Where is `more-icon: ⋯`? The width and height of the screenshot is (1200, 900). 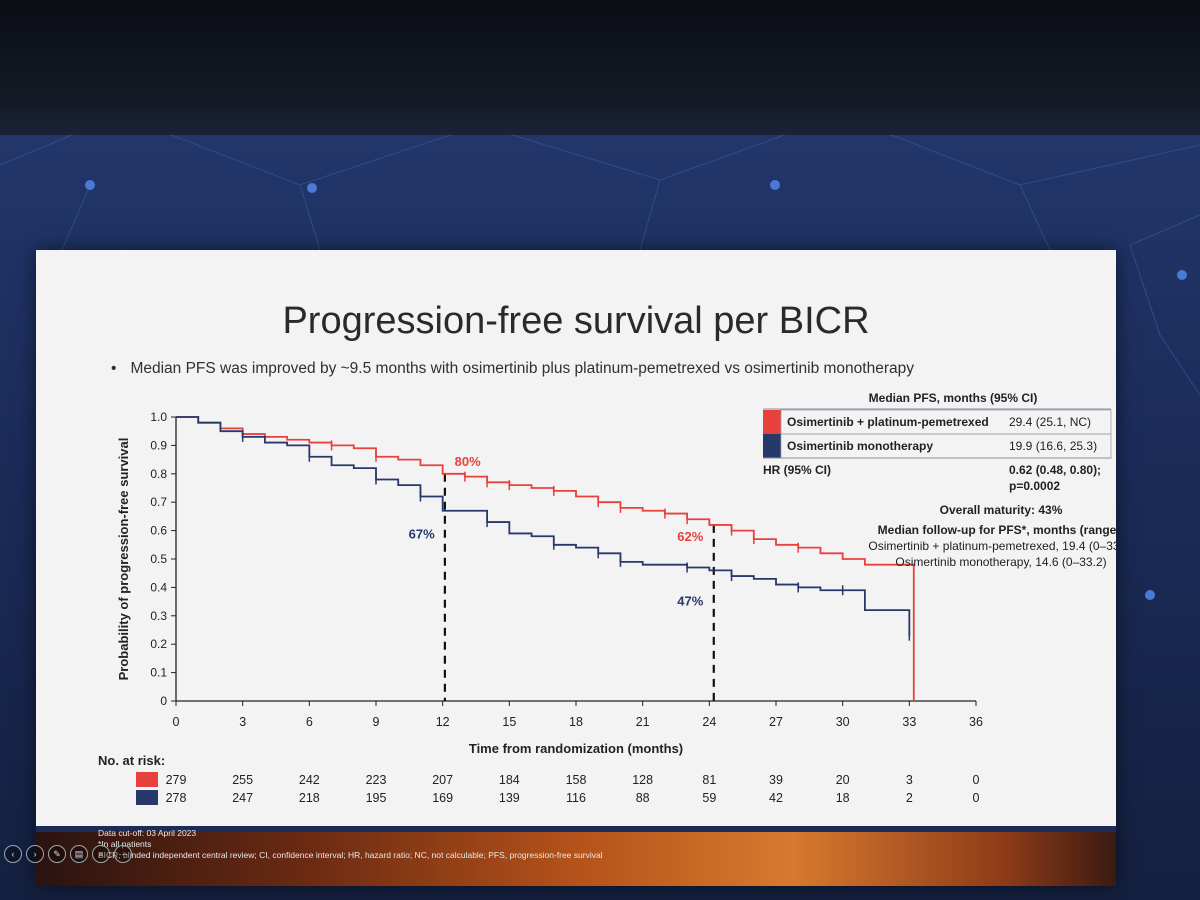
more-icon: ⋯ is located at coordinates (123, 854).